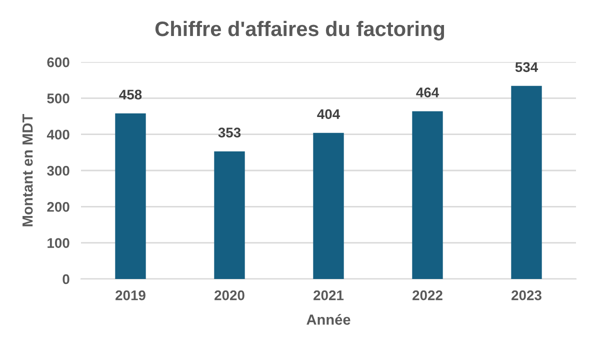 This screenshot has width=600, height=341. Describe the element at coordinates (328, 319) in the screenshot. I see `x-axis-title: Année` at that location.